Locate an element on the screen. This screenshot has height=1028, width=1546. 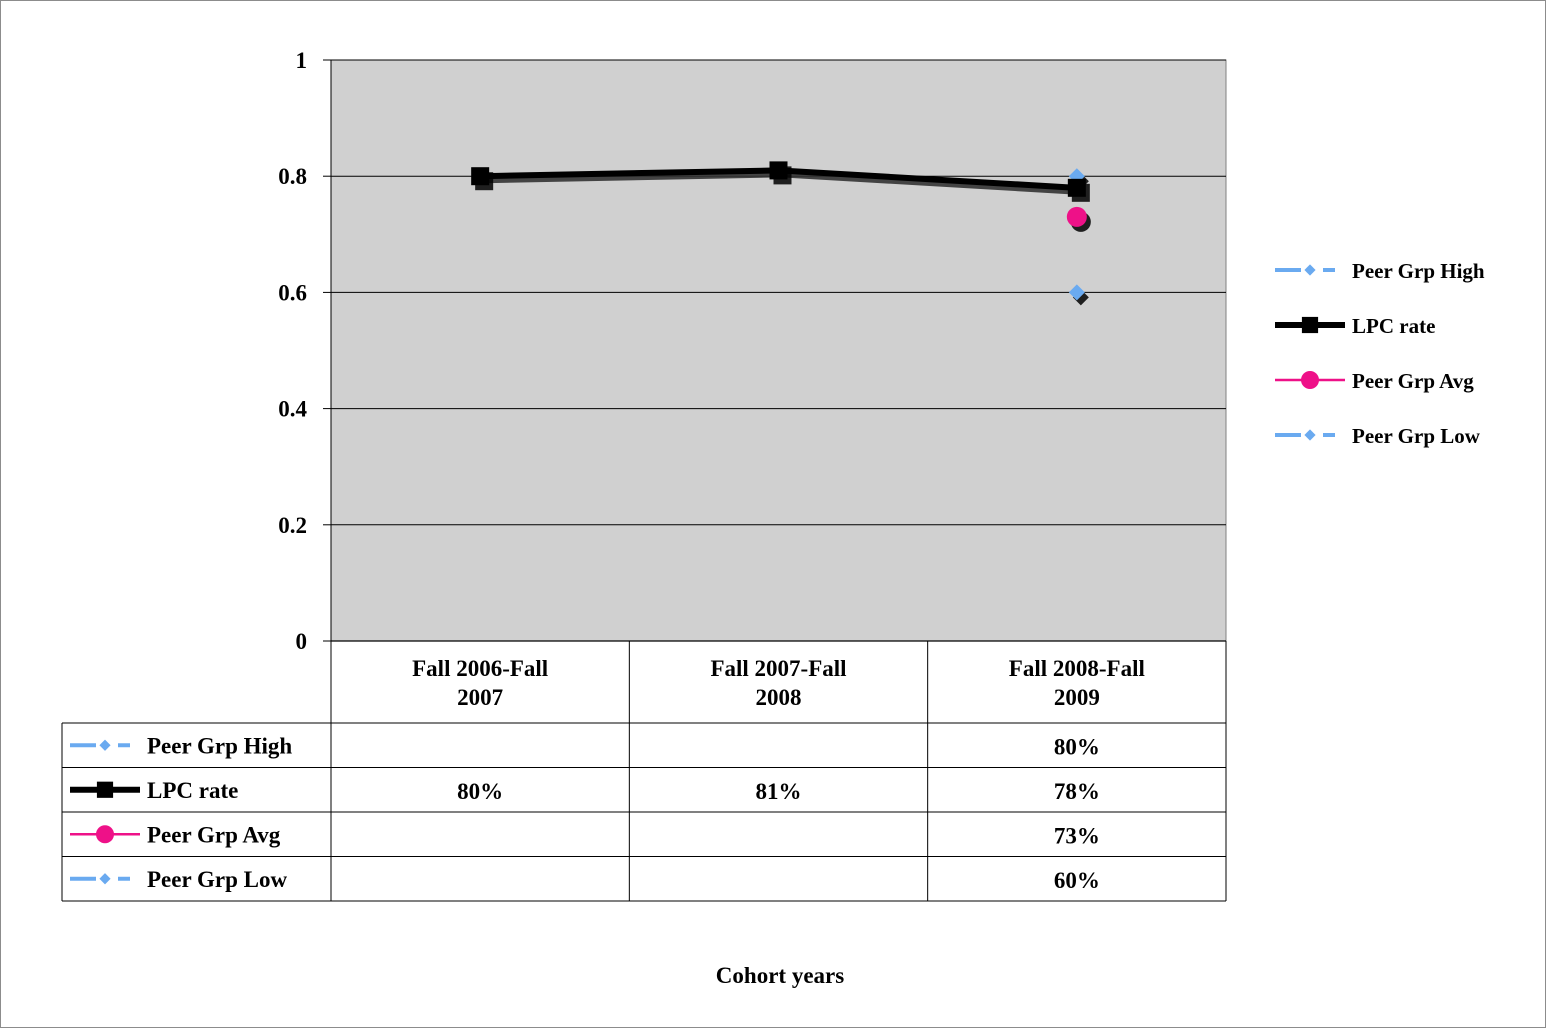
x-tick-label: Fall 2007-Fall is located at coordinates (778, 668).